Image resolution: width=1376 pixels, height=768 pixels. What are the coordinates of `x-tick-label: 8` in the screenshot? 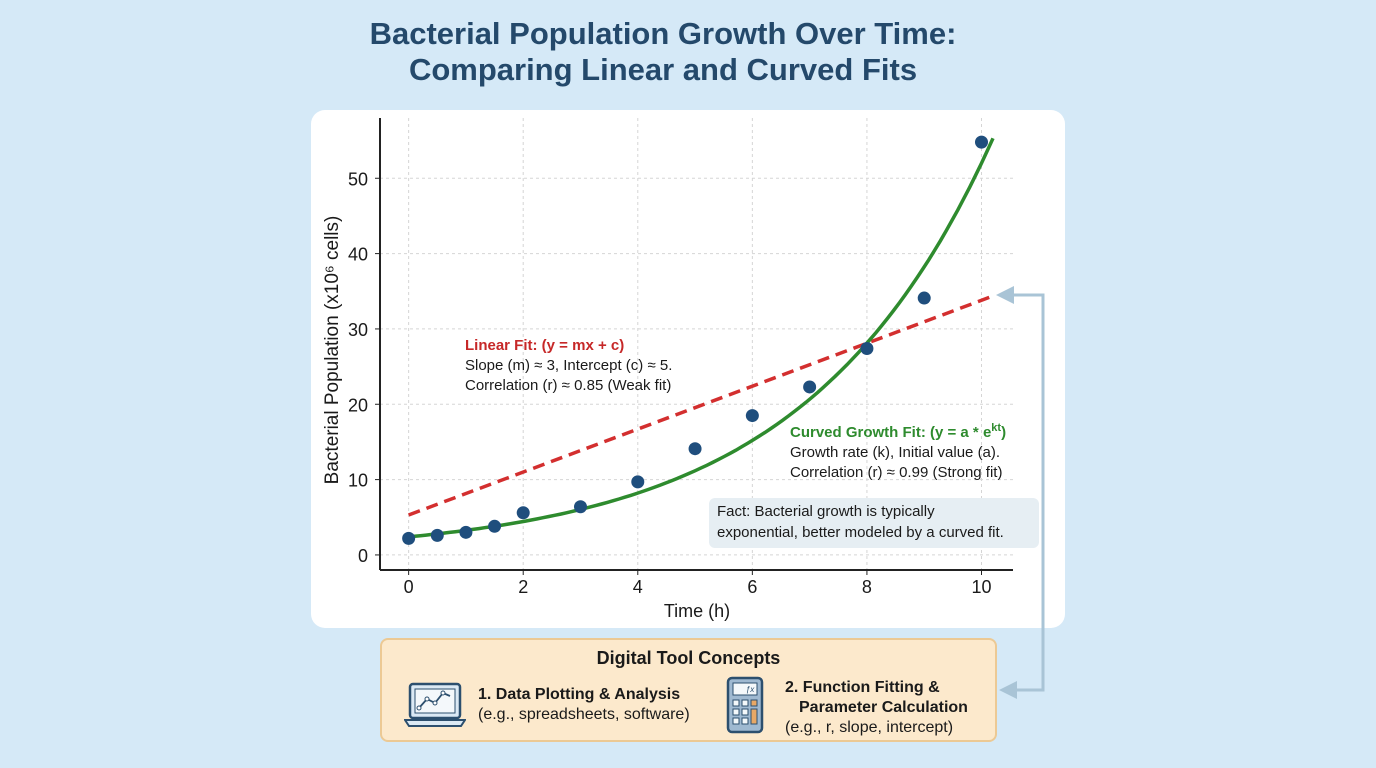 It's located at (867, 587).